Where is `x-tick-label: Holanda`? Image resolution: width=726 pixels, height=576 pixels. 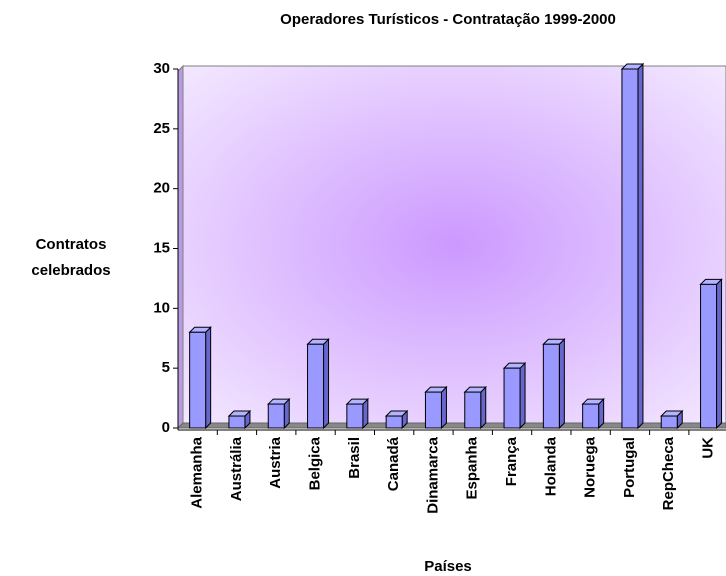 x-tick-label: Holanda is located at coordinates (550, 466).